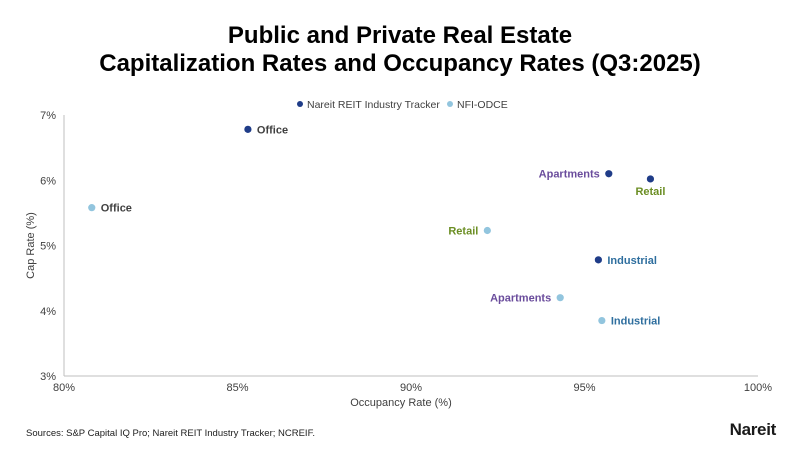  I want to click on x-axis-label: Occupancy Rate (%), so click(400, 403).